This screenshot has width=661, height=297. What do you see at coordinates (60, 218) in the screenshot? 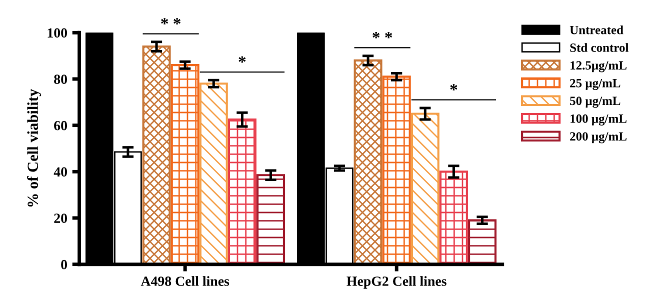
I see `y-tick-label: 20` at bounding box center [60, 218].